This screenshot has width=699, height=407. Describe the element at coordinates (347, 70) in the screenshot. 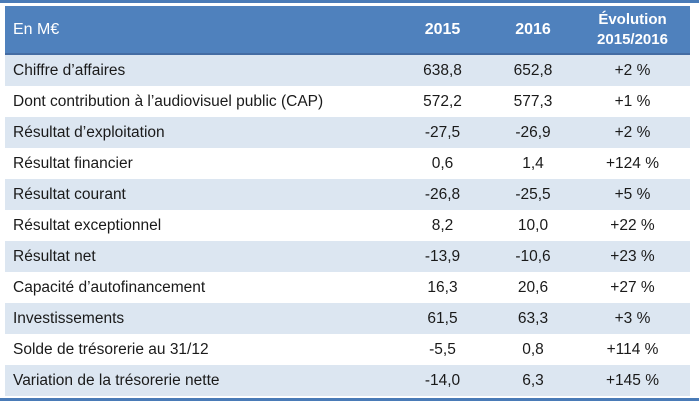

I see `table-row-chiffre-affaires: Chiffre d’affaires 638,8 652,8 +2 %` at that location.